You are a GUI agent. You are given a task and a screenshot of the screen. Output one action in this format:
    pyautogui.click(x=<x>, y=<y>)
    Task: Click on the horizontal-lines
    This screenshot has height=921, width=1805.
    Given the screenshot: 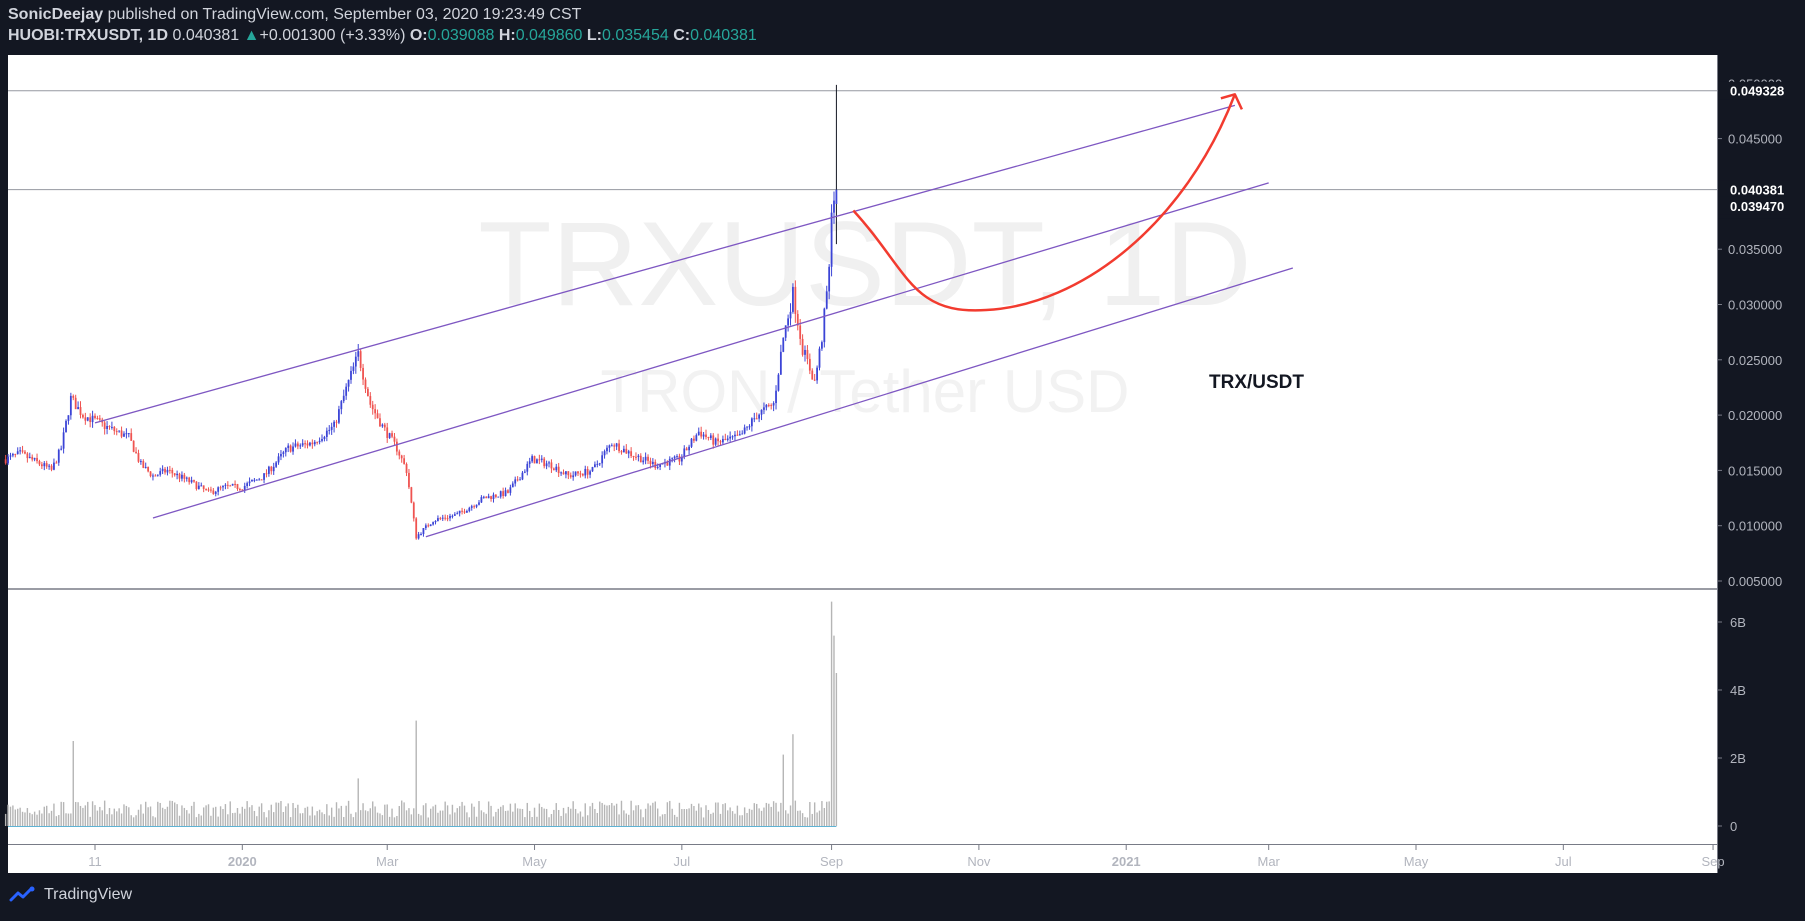 What is the action you would take?
    pyautogui.click(x=862, y=140)
    